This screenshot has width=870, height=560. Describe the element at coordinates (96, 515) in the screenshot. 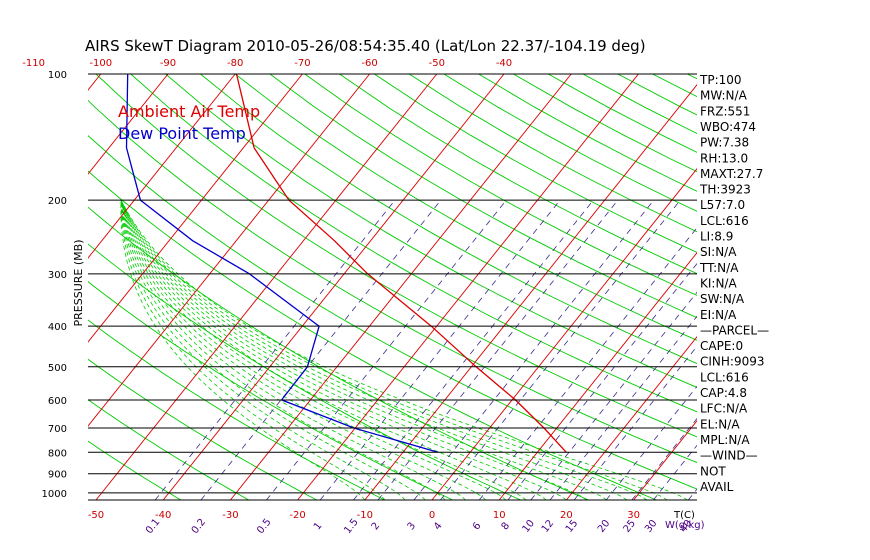

I see `temp-tick-label-bottom: -50` at that location.